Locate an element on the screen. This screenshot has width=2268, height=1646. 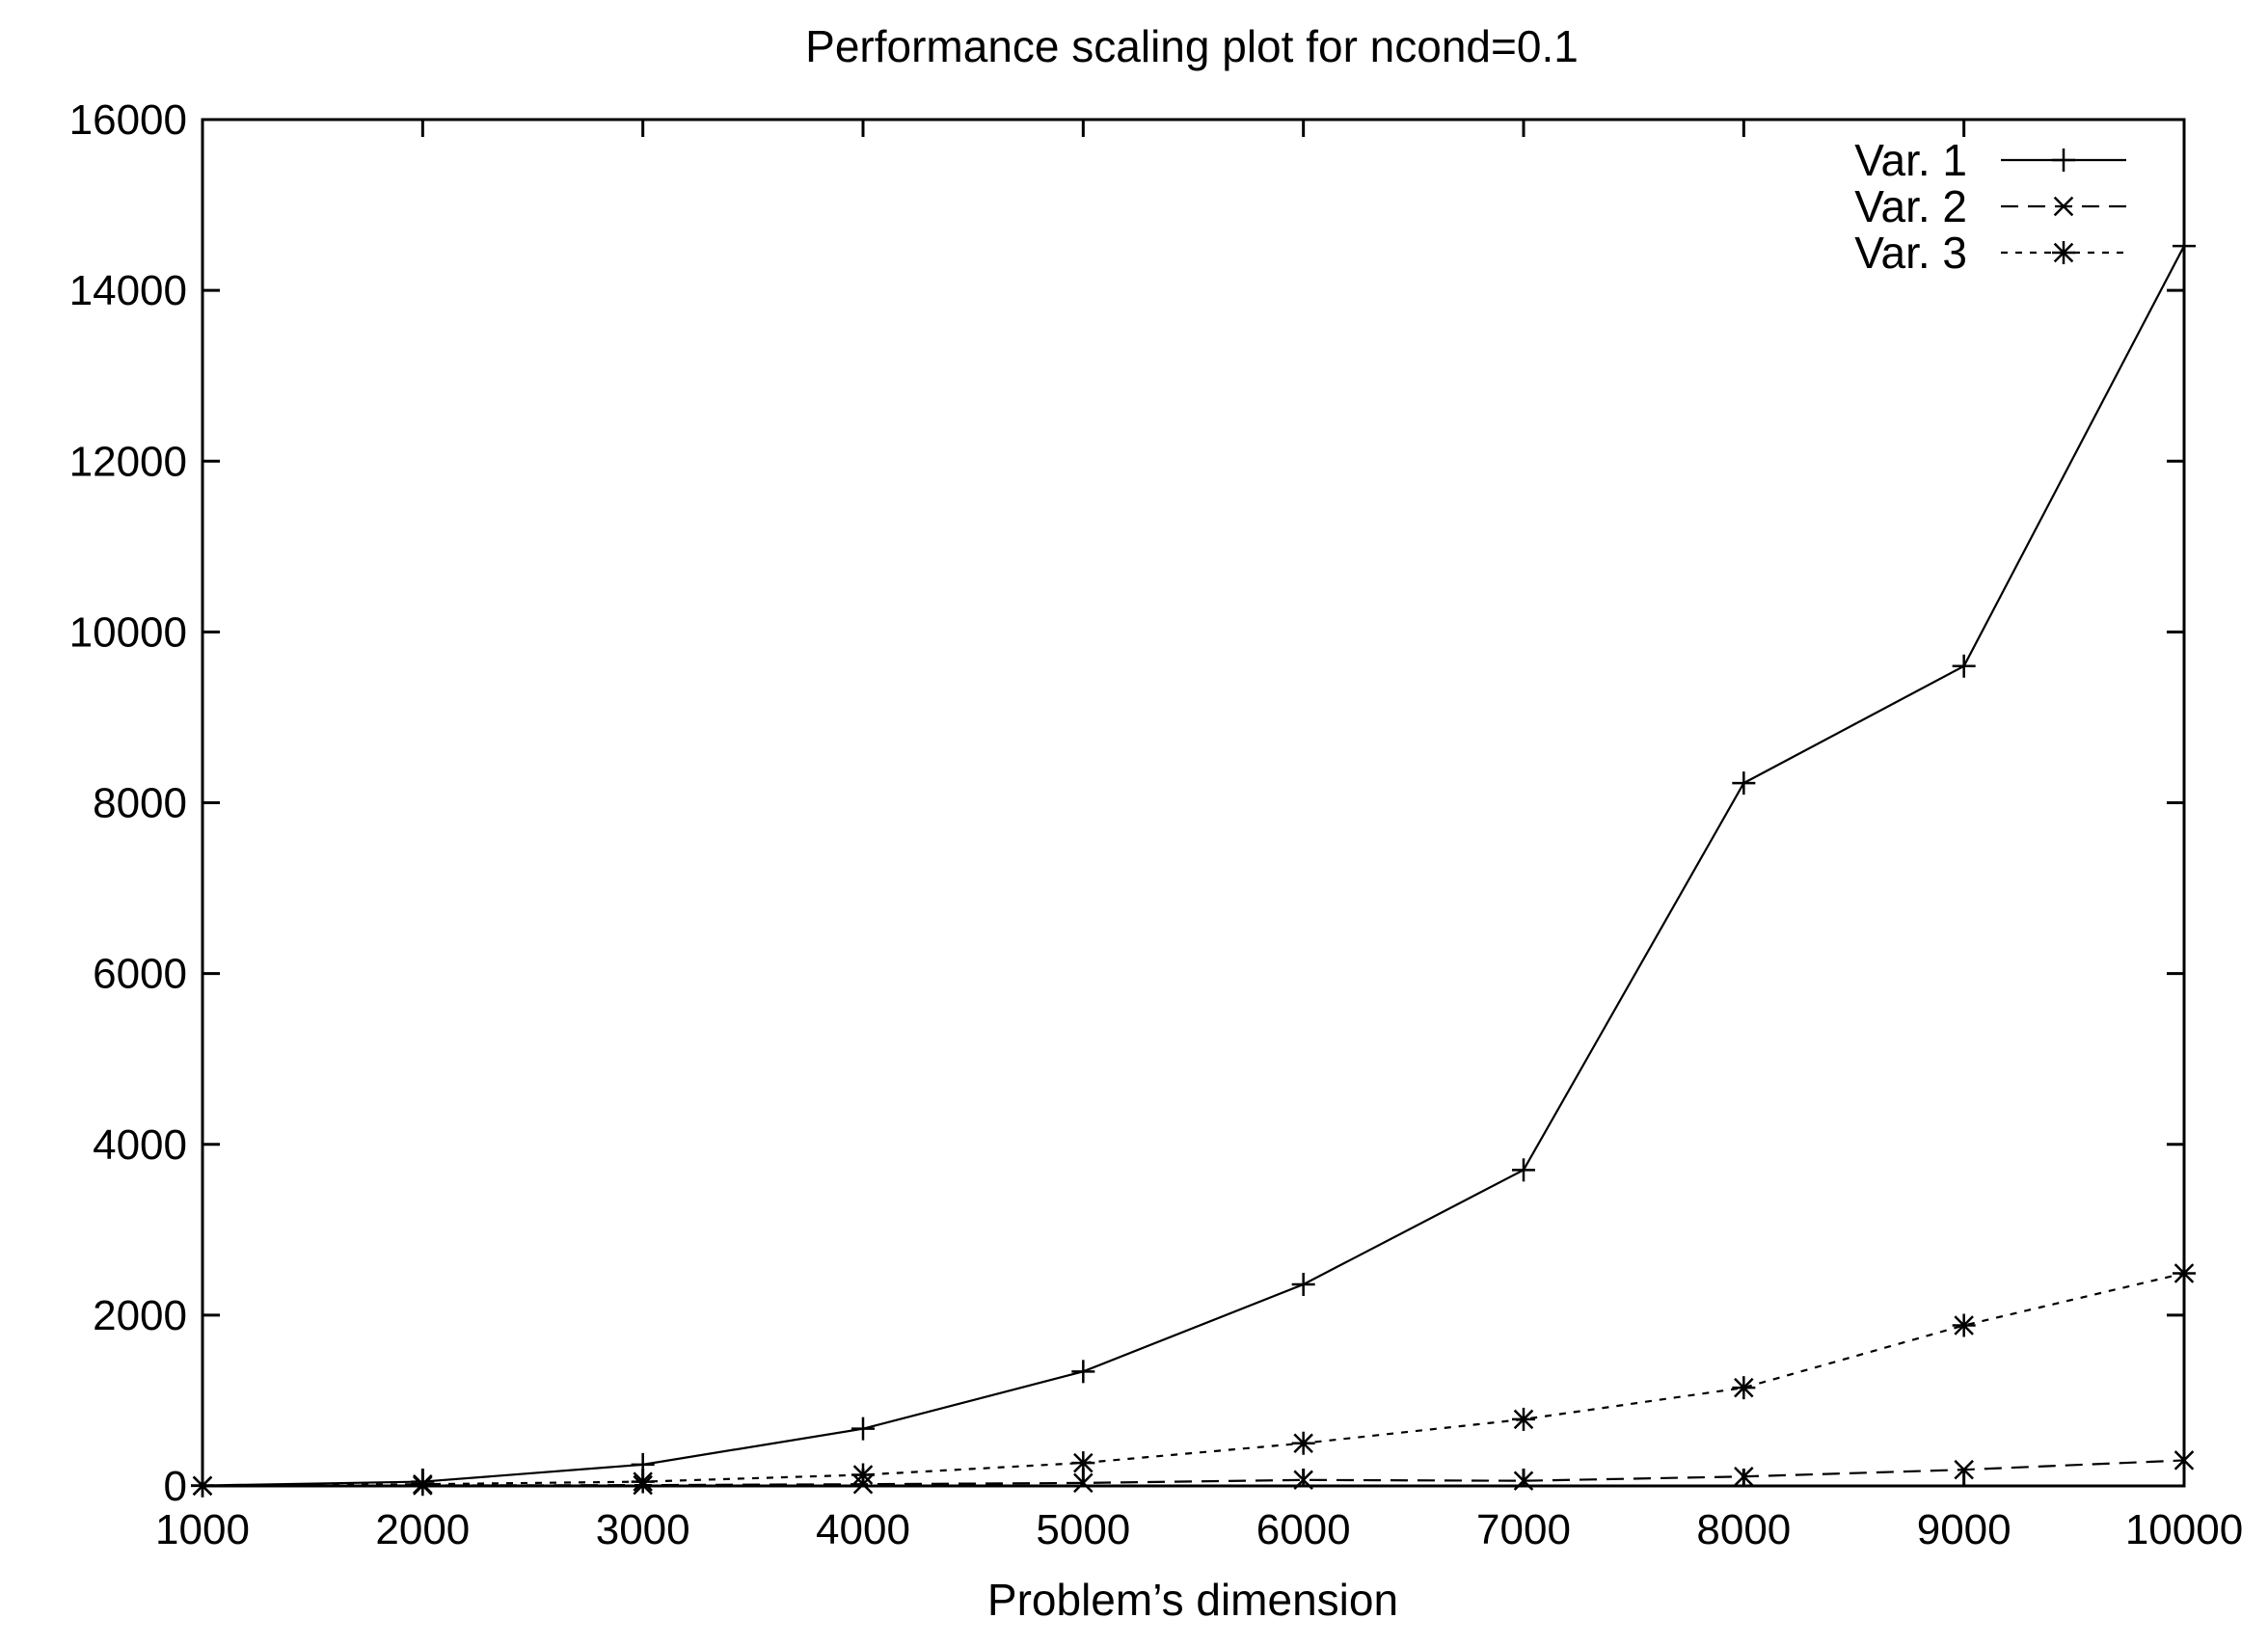
x-tick-label: 2000 is located at coordinates (422, 1529).